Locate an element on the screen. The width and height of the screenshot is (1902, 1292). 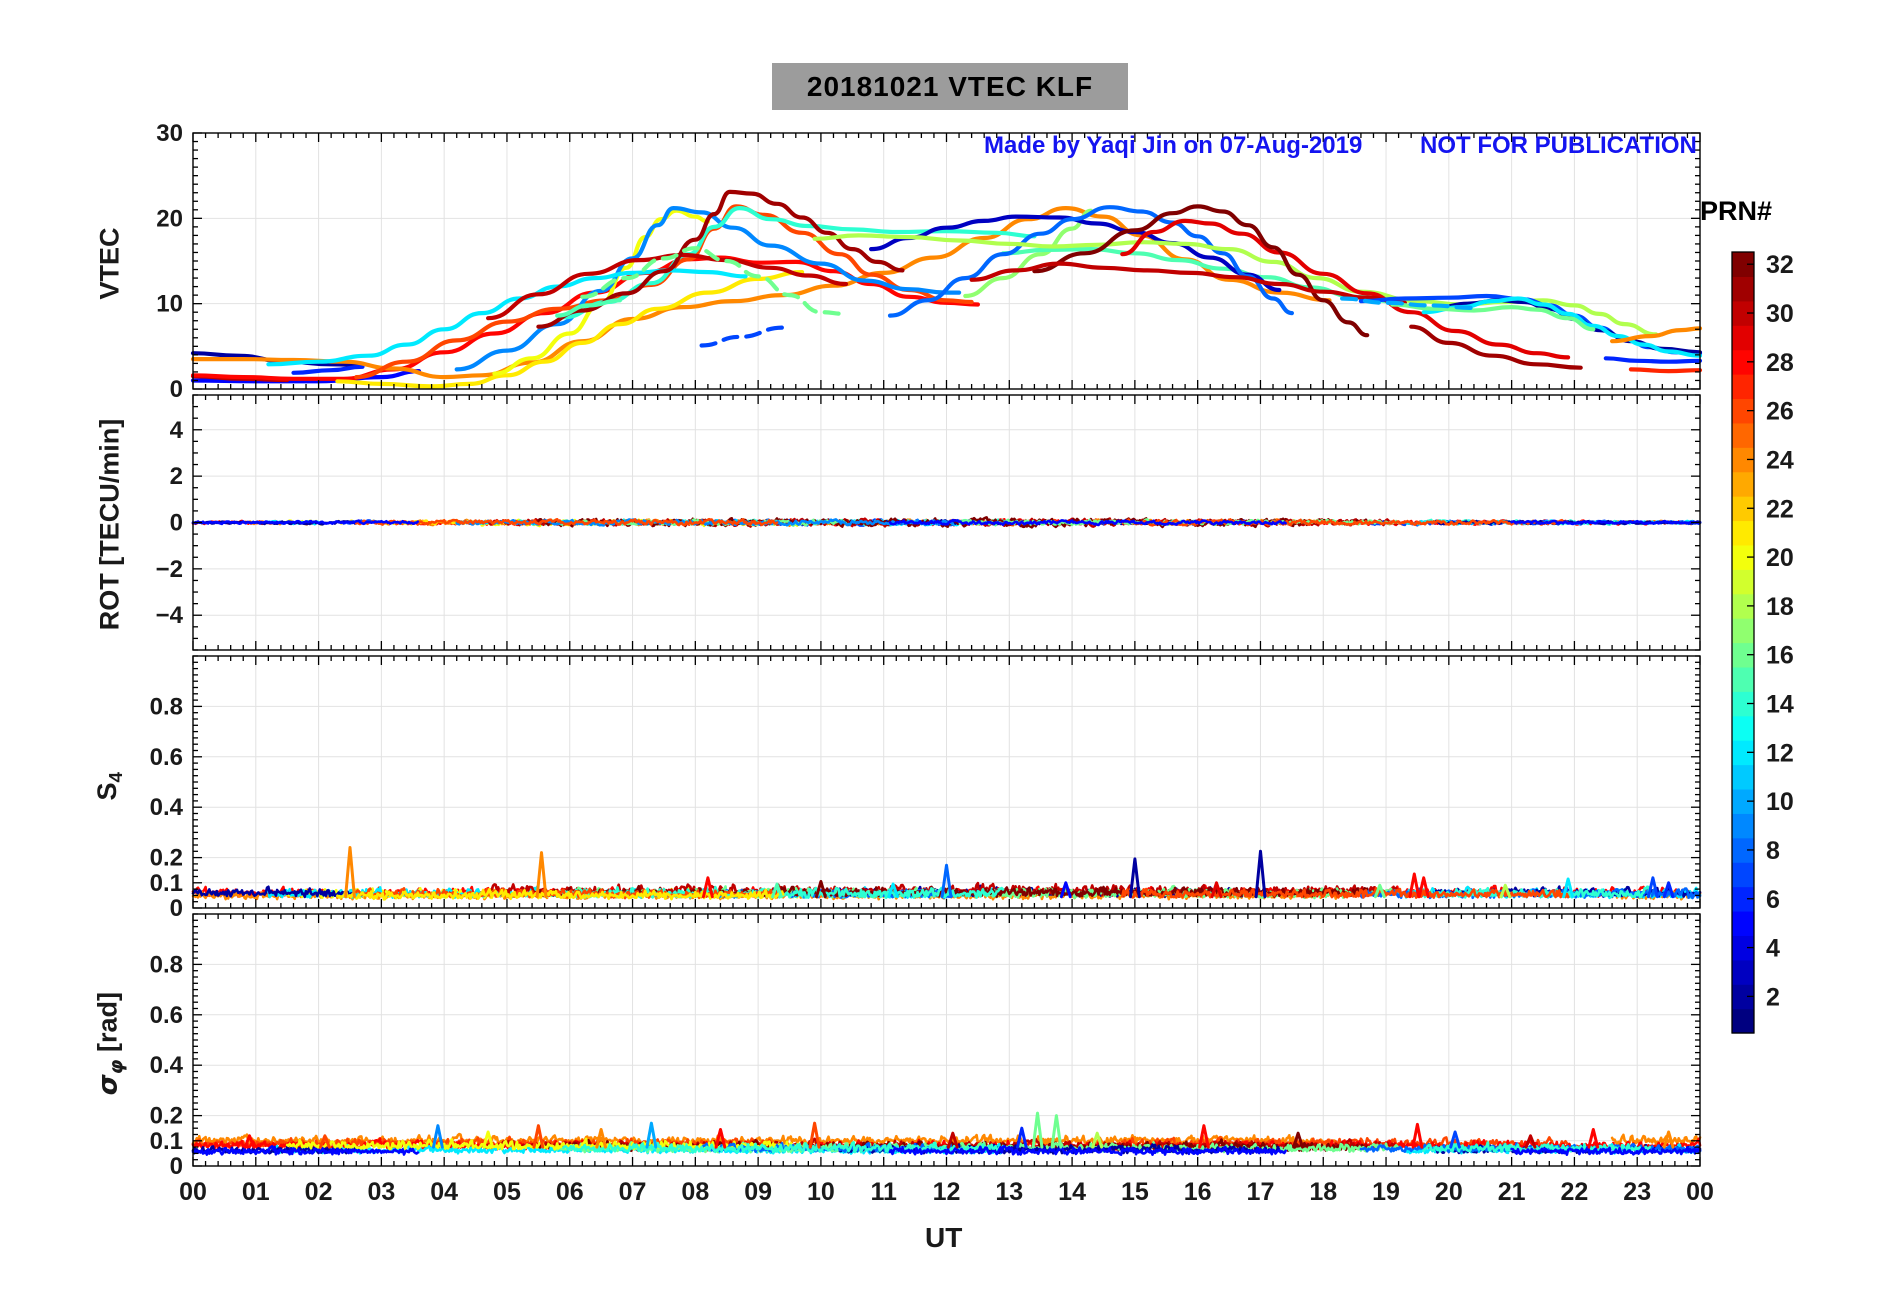
svg-text: 28 is located at coordinates (1780, 363).